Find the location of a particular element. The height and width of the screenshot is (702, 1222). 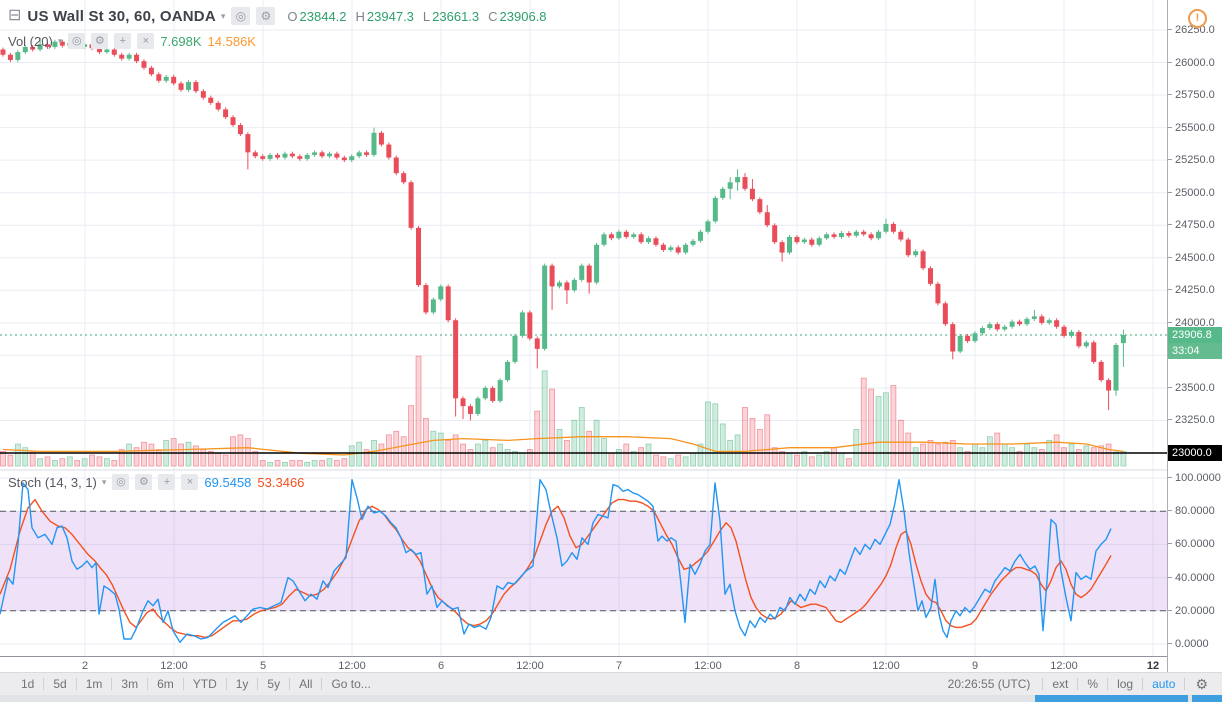

range-button-ytd: YTD is located at coordinates (204, 684).